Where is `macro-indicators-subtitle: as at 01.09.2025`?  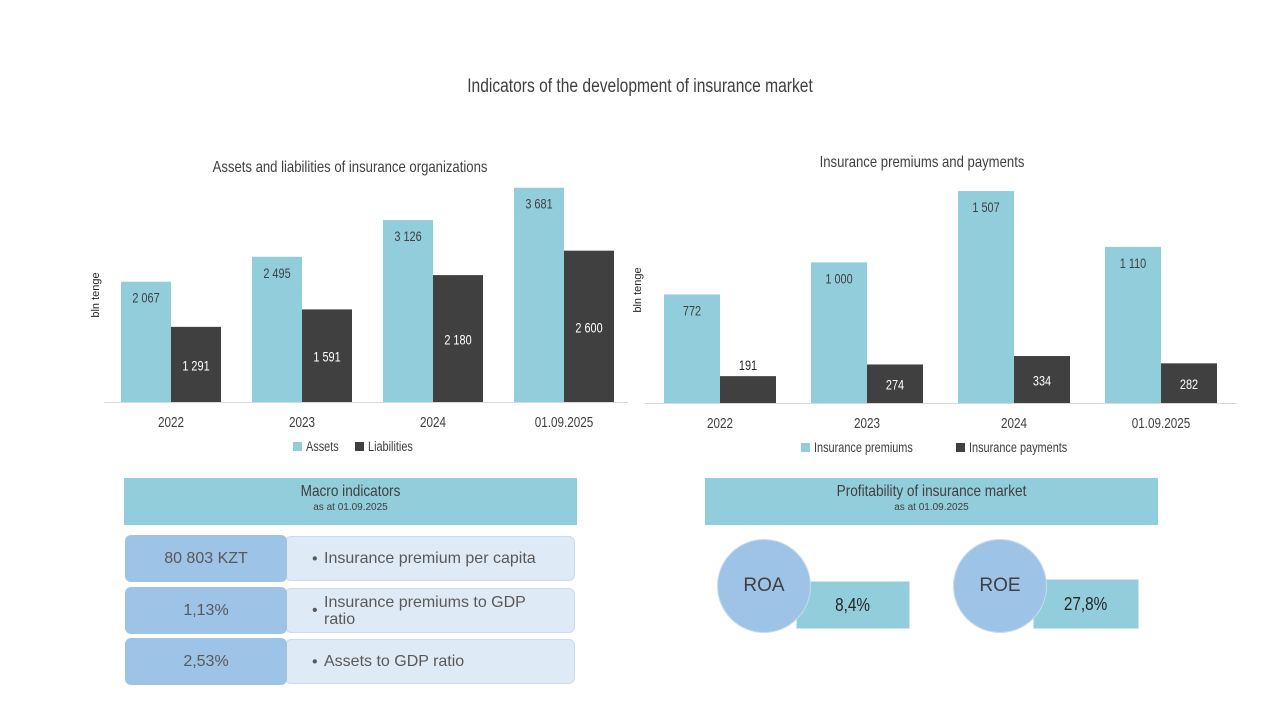 macro-indicators-subtitle: as at 01.09.2025 is located at coordinates (350, 507).